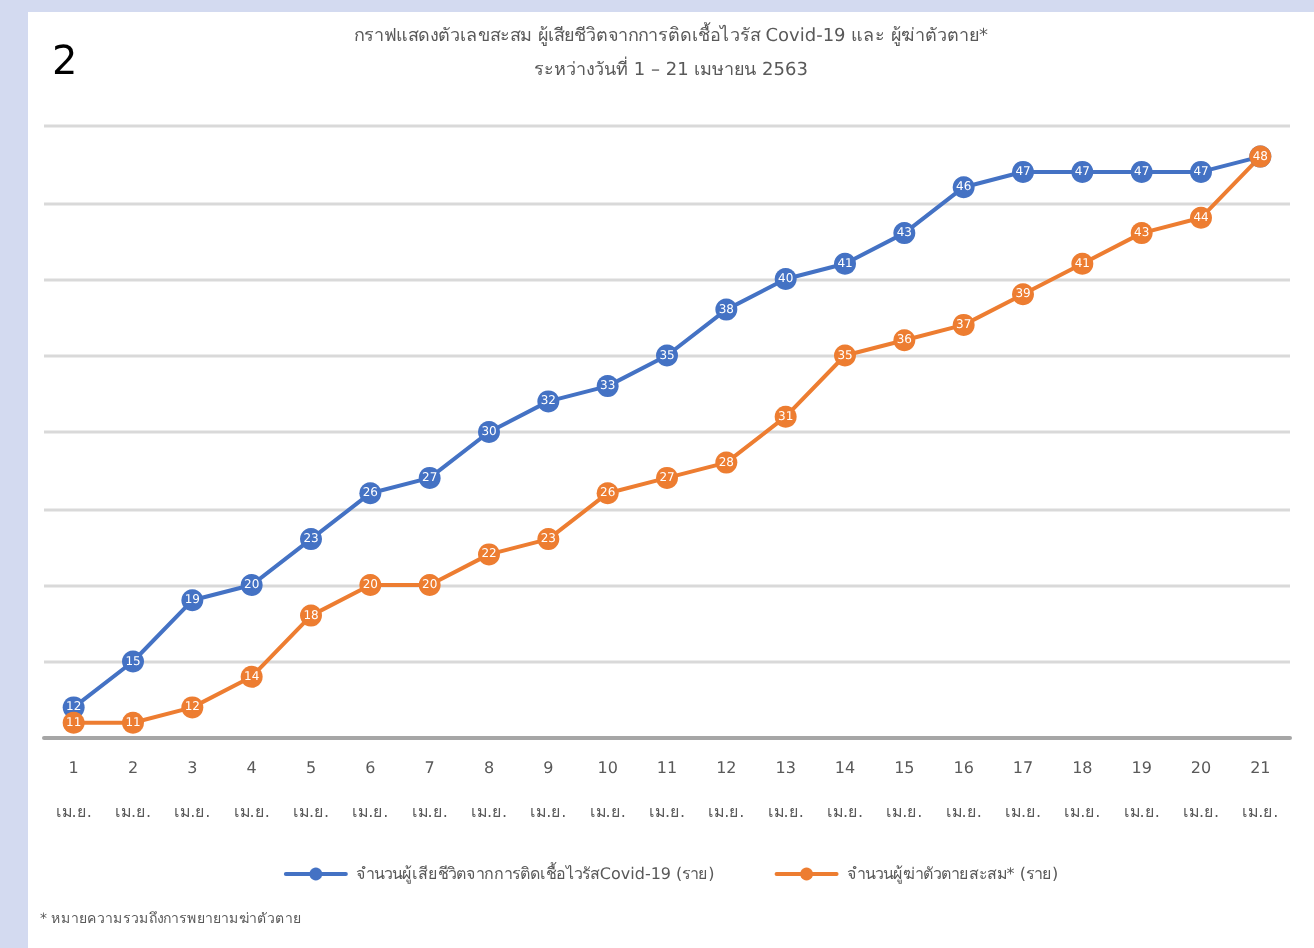 The height and width of the screenshot is (948, 1314). What do you see at coordinates (1201, 790) in the screenshot?
I see `category-label: 20 เม.ย.` at bounding box center [1201, 790].